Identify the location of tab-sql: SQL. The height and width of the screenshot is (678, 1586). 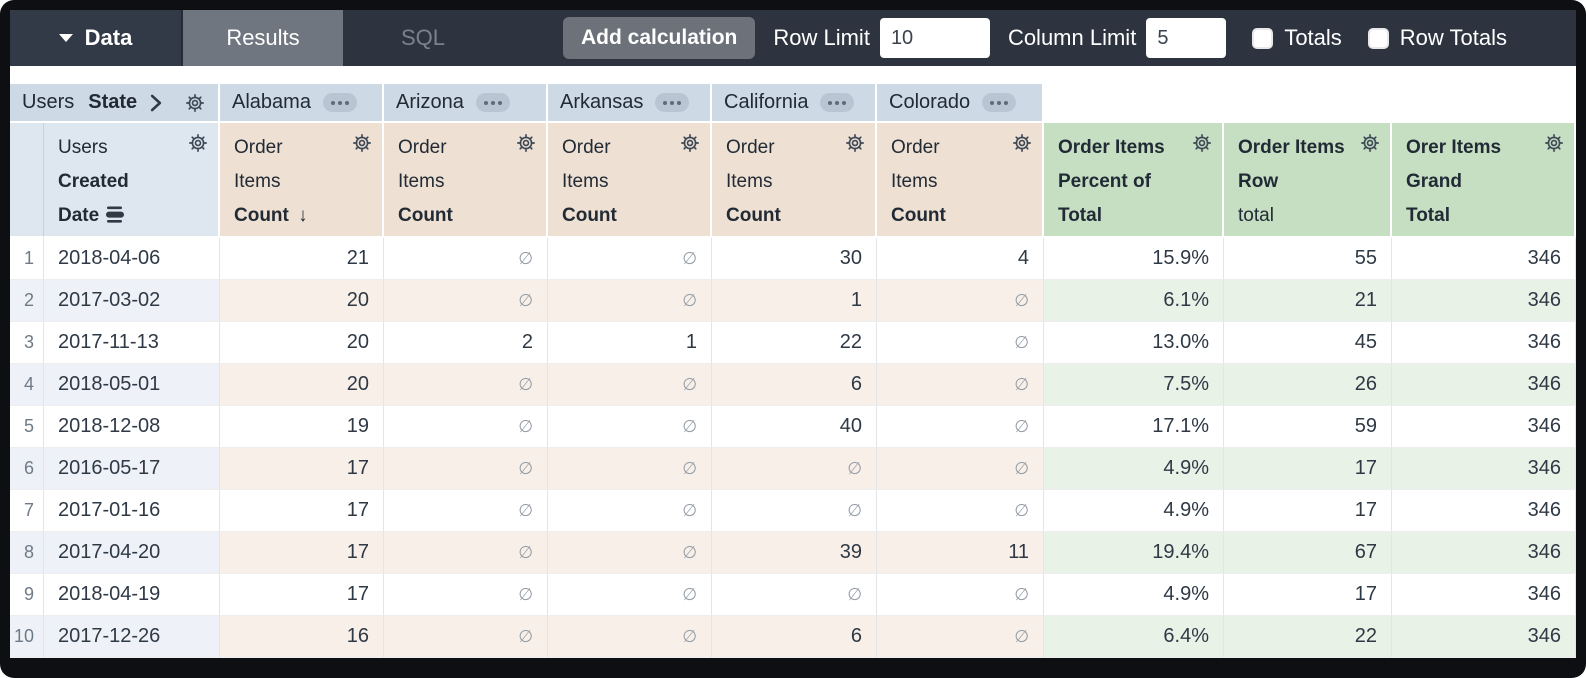
(423, 37).